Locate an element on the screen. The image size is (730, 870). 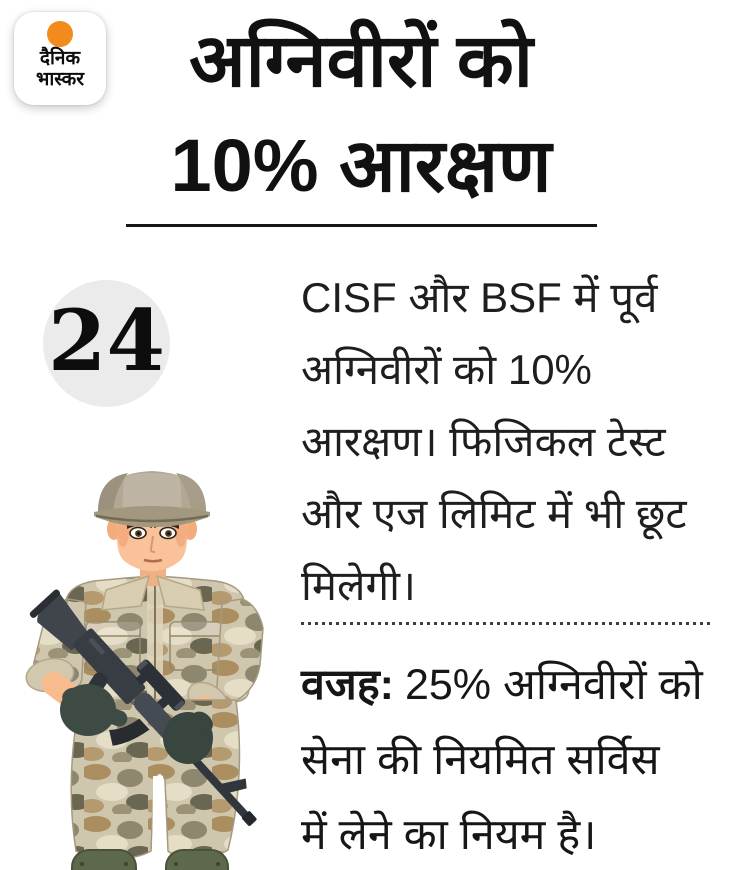
logo-line1: दैनिक is located at coordinates (60, 58).